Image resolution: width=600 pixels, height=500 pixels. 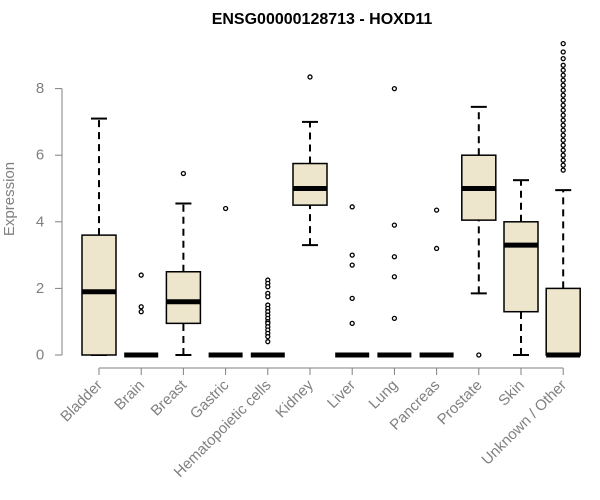 I want to click on box-kidney, so click(x=310, y=160).